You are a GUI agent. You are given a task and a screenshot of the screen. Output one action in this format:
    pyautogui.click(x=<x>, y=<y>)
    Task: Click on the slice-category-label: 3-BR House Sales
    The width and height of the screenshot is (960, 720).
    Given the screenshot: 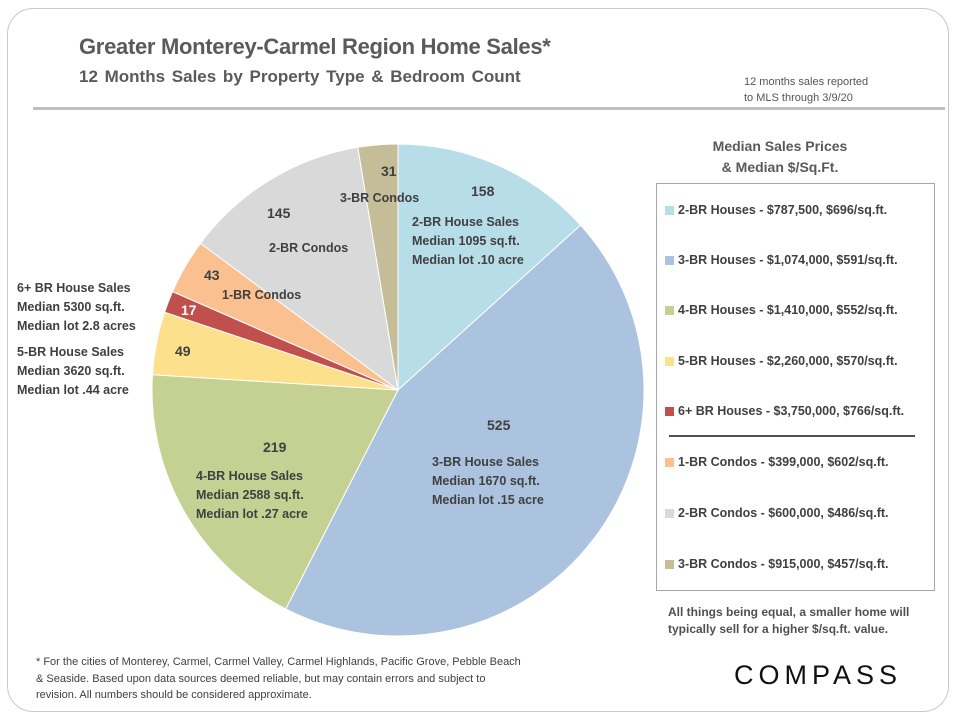 What is the action you would take?
    pyautogui.click(x=485, y=462)
    